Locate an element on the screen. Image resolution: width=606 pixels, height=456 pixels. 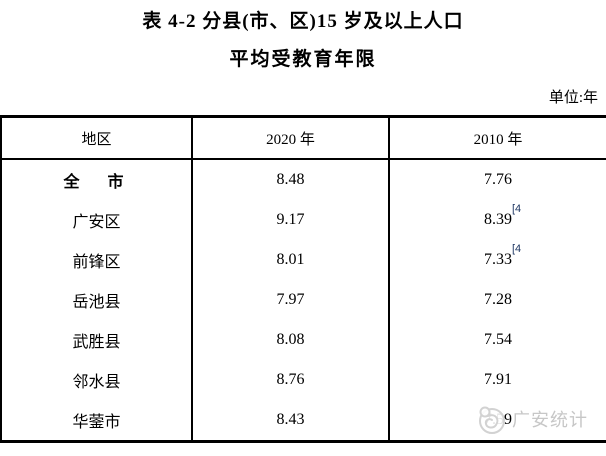
table-row-wusheng: 武胜县 8.08 7.54 is located at coordinates (304, 340).